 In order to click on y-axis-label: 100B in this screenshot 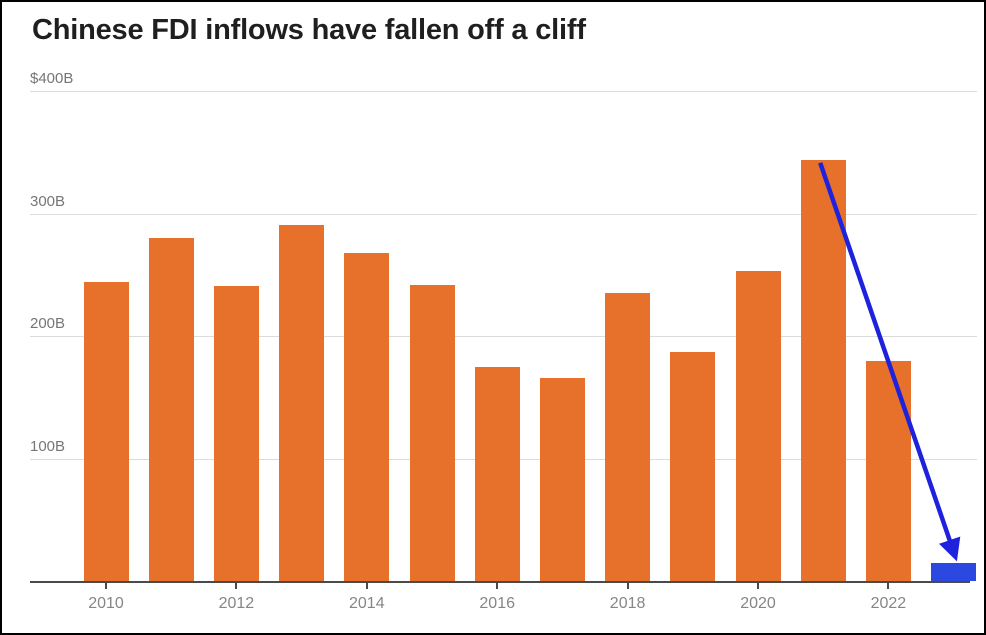, I will do `click(48, 446)`.